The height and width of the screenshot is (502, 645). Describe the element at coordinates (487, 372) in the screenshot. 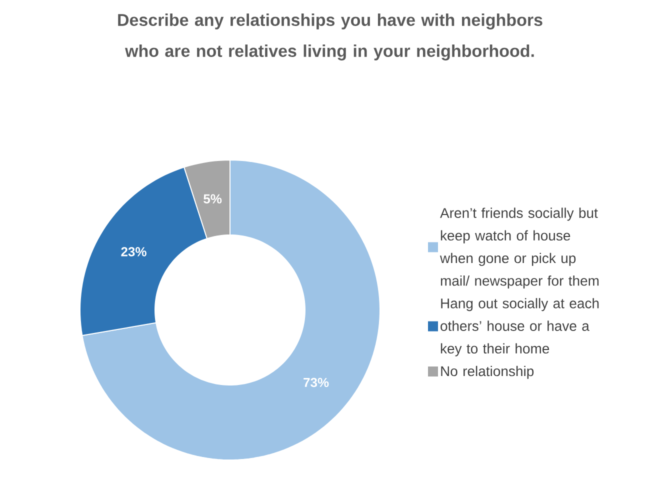

I see `legend-label: No relationship` at that location.